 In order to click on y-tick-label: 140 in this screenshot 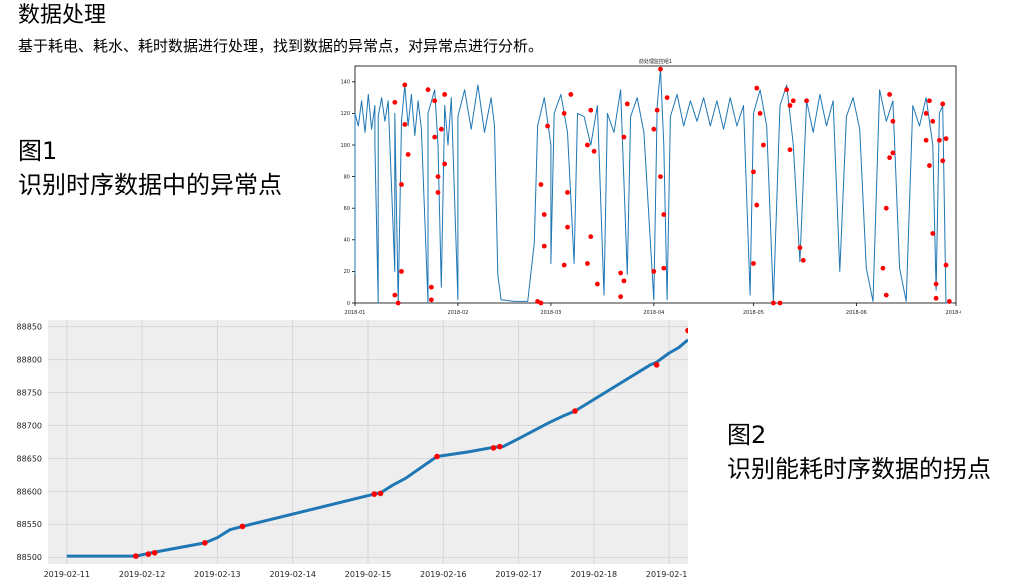, I will do `click(345, 83)`.